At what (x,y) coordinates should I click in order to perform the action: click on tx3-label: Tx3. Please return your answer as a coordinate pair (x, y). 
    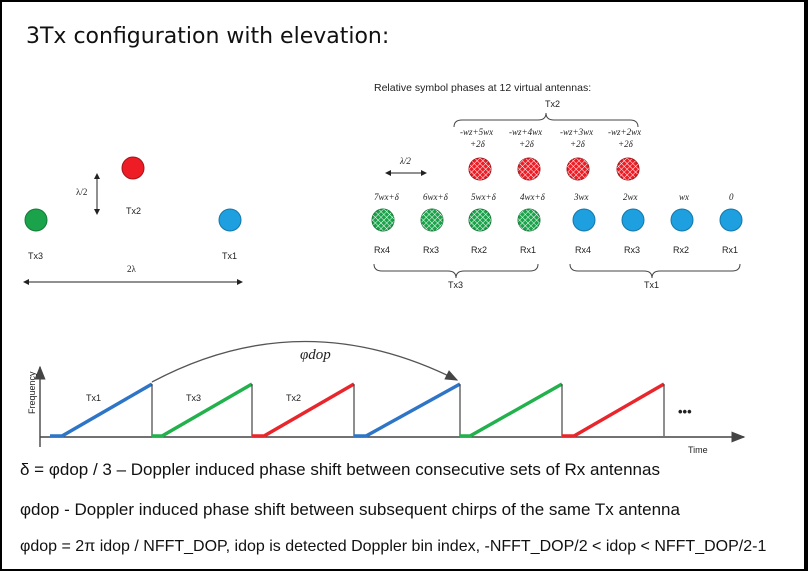
    Looking at the image, I should click on (35, 256).